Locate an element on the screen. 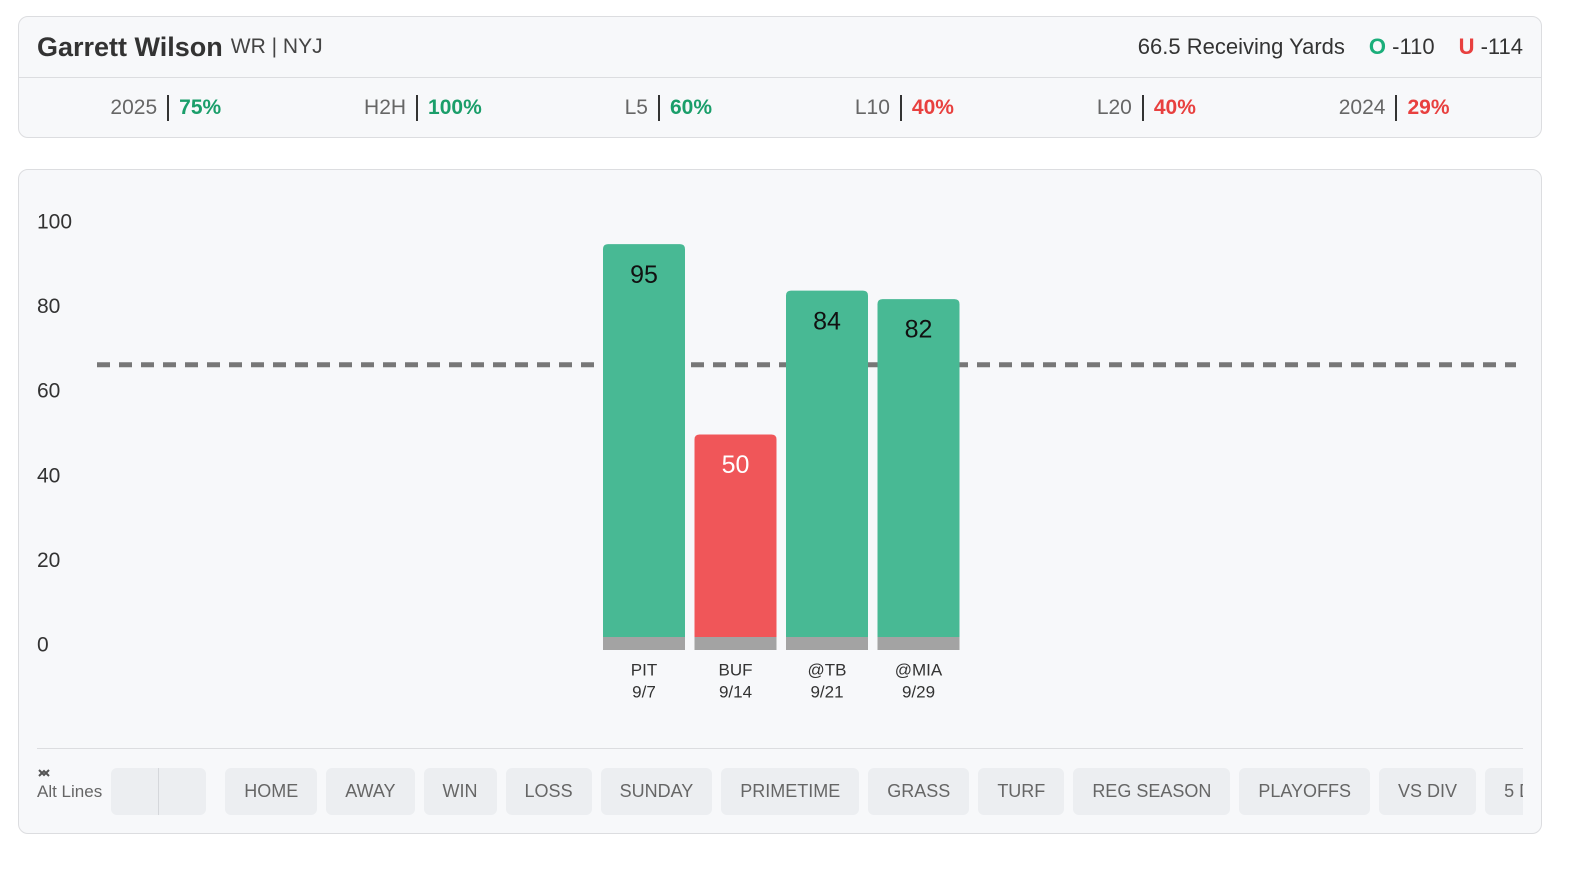 Image resolution: width=1596 pixels, height=874 pixels. under-odds: -114 is located at coordinates (1501, 46).